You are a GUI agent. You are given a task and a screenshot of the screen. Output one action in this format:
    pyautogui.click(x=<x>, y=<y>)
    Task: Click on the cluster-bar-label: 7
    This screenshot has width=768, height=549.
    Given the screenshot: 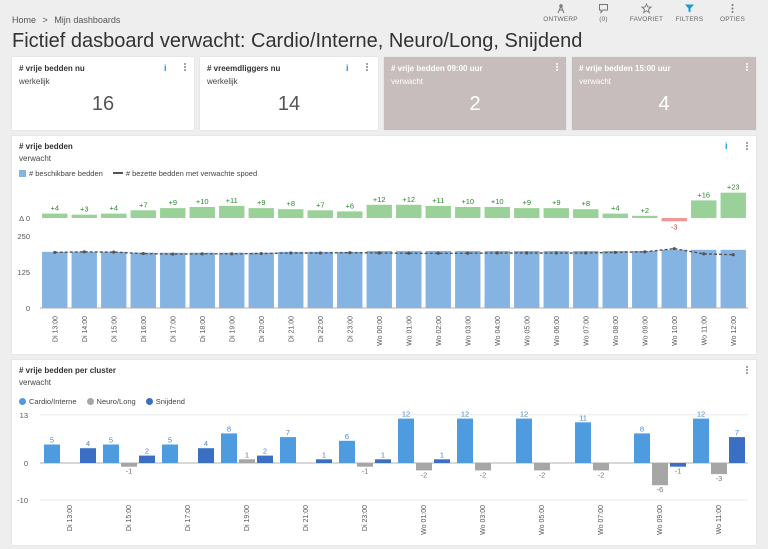 What is the action you would take?
    pyautogui.click(x=737, y=432)
    